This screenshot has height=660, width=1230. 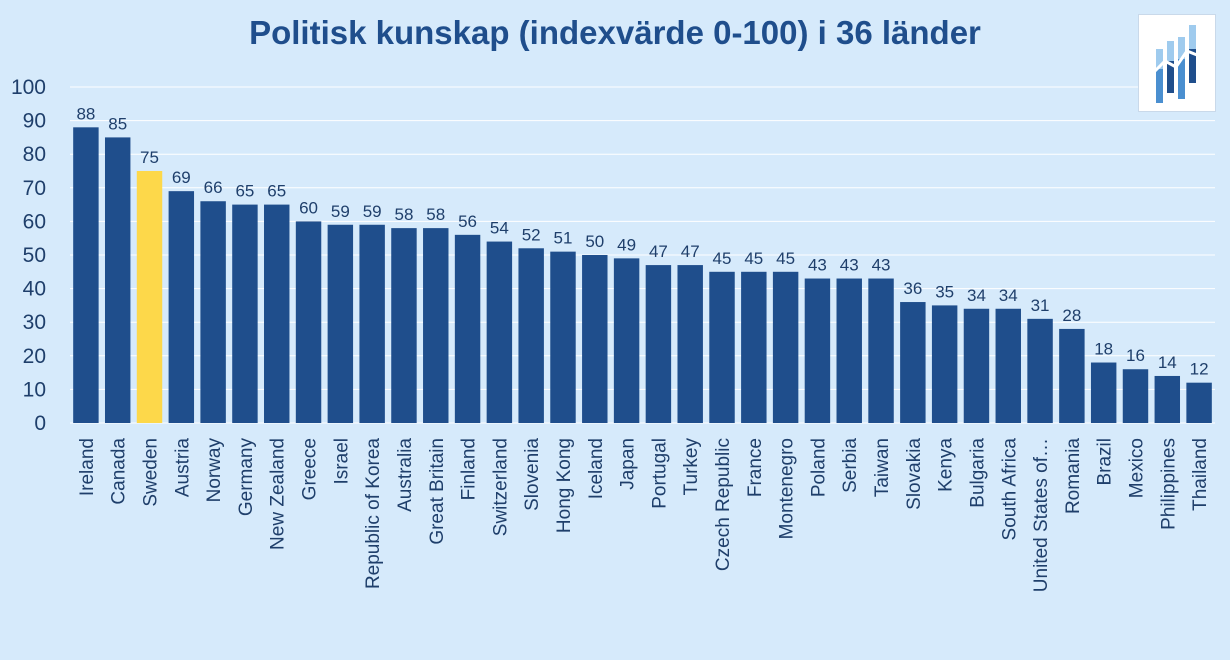 What do you see at coordinates (28, 87) in the screenshot?
I see `y-tick-label: 100` at bounding box center [28, 87].